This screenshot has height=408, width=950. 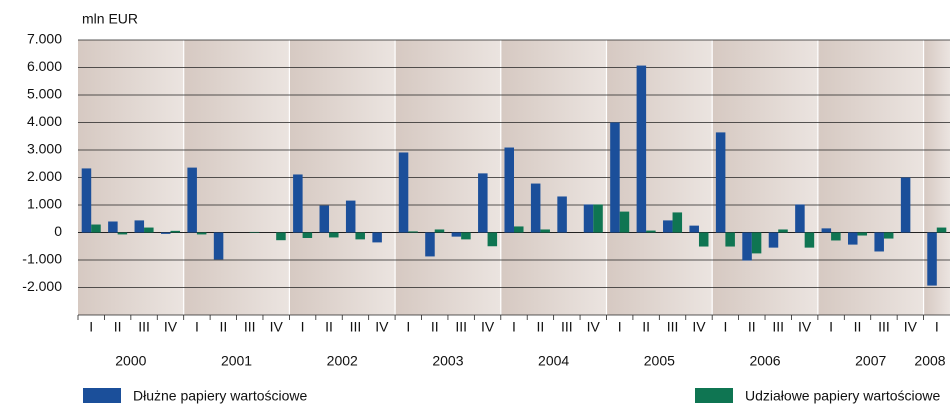 What do you see at coordinates (44, 39) in the screenshot?
I see `y-tick-label: 7.000` at bounding box center [44, 39].